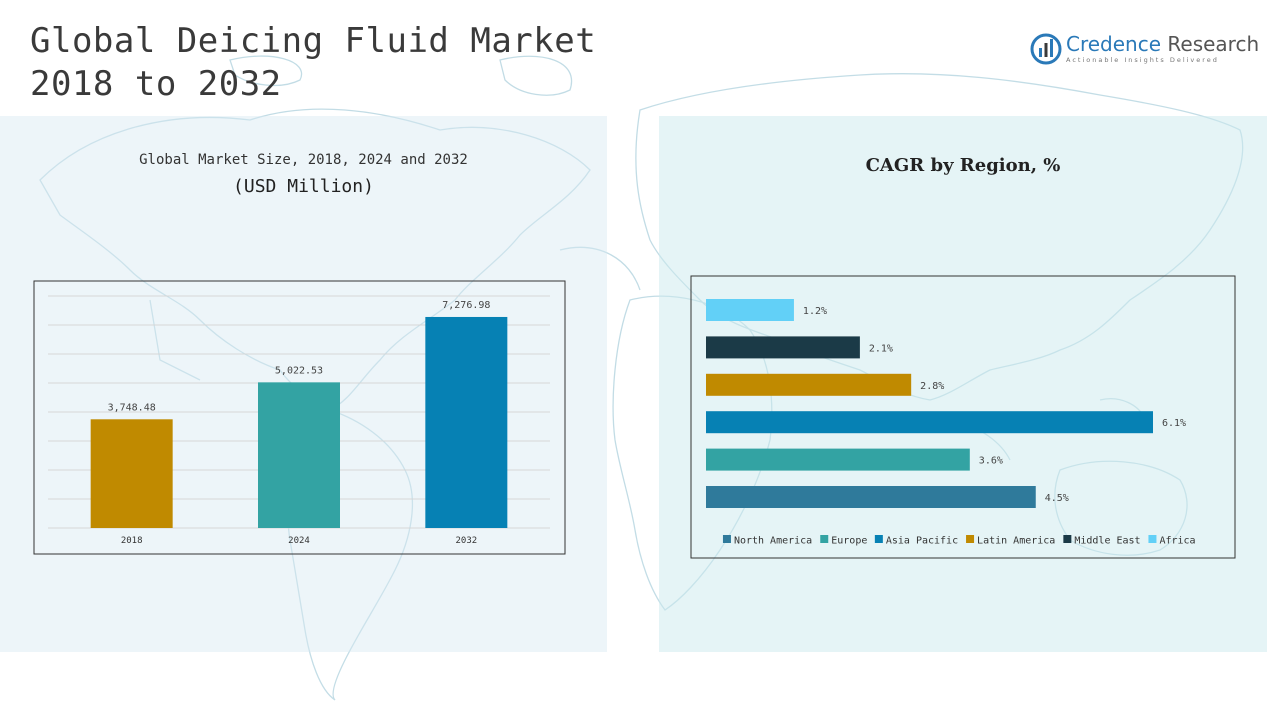 The height and width of the screenshot is (713, 1267). What do you see at coordinates (132, 407) in the screenshot?
I see `bar-value-label: 3,748.48` at bounding box center [132, 407].